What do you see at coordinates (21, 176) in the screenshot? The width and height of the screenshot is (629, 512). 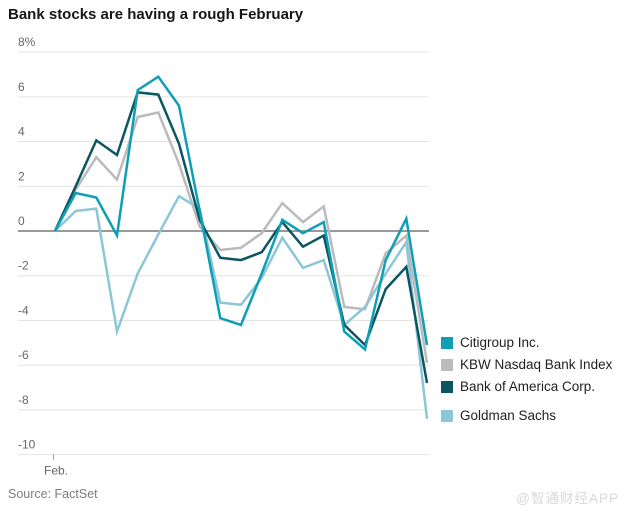 I see `y-tick-label: 2` at bounding box center [21, 176].